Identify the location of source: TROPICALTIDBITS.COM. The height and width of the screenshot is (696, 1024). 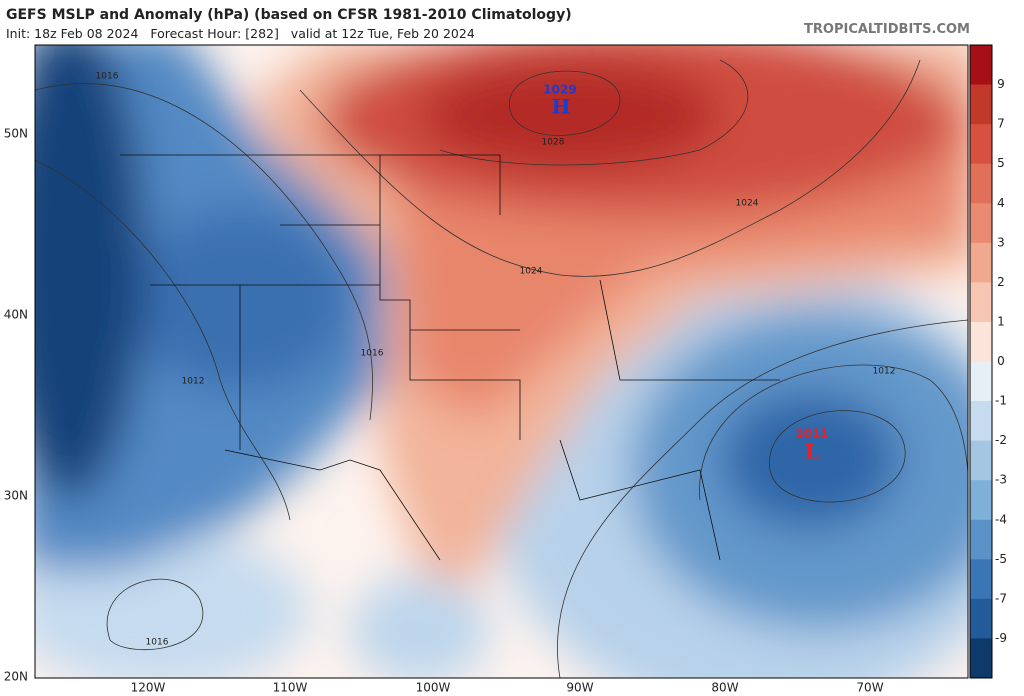
(887, 29).